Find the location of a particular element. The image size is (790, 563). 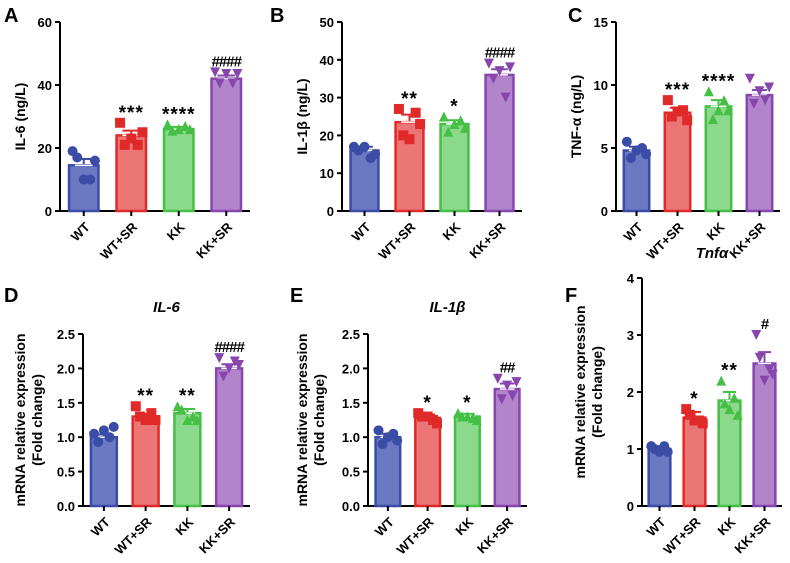

y-axis-label: TNF-α (ng/L) is located at coordinates (576, 116).